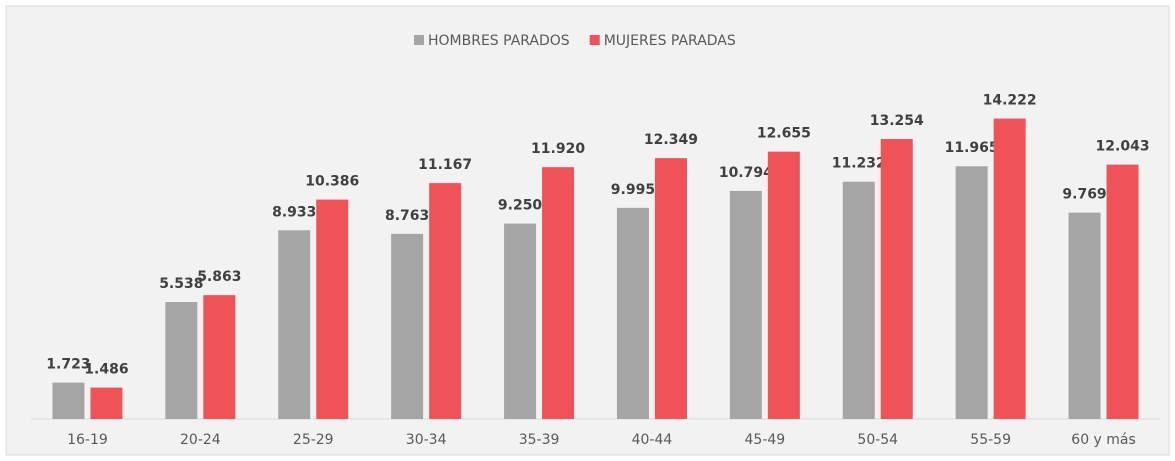  Describe the element at coordinates (68, 365) in the screenshot. I see `data-label: 1.723` at that location.